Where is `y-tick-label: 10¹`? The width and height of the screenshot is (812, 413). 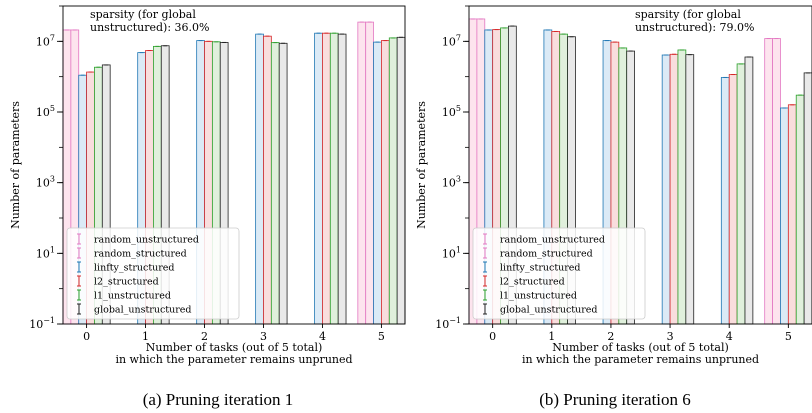 y-tick-label: 10¹ is located at coordinates (451, 252).